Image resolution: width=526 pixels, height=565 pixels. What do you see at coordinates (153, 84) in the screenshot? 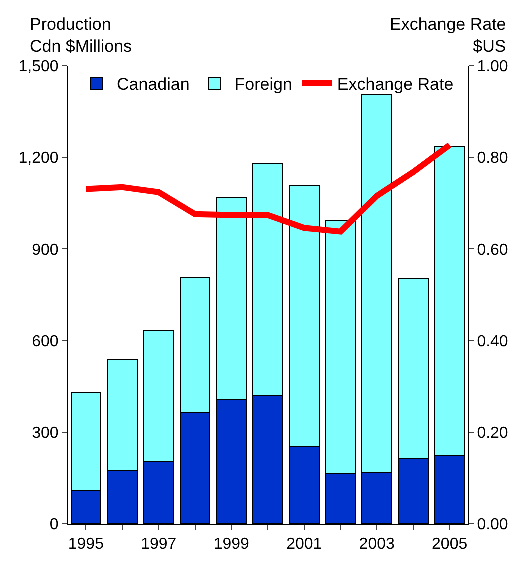
I see `legend-label: Canadian` at bounding box center [153, 84].